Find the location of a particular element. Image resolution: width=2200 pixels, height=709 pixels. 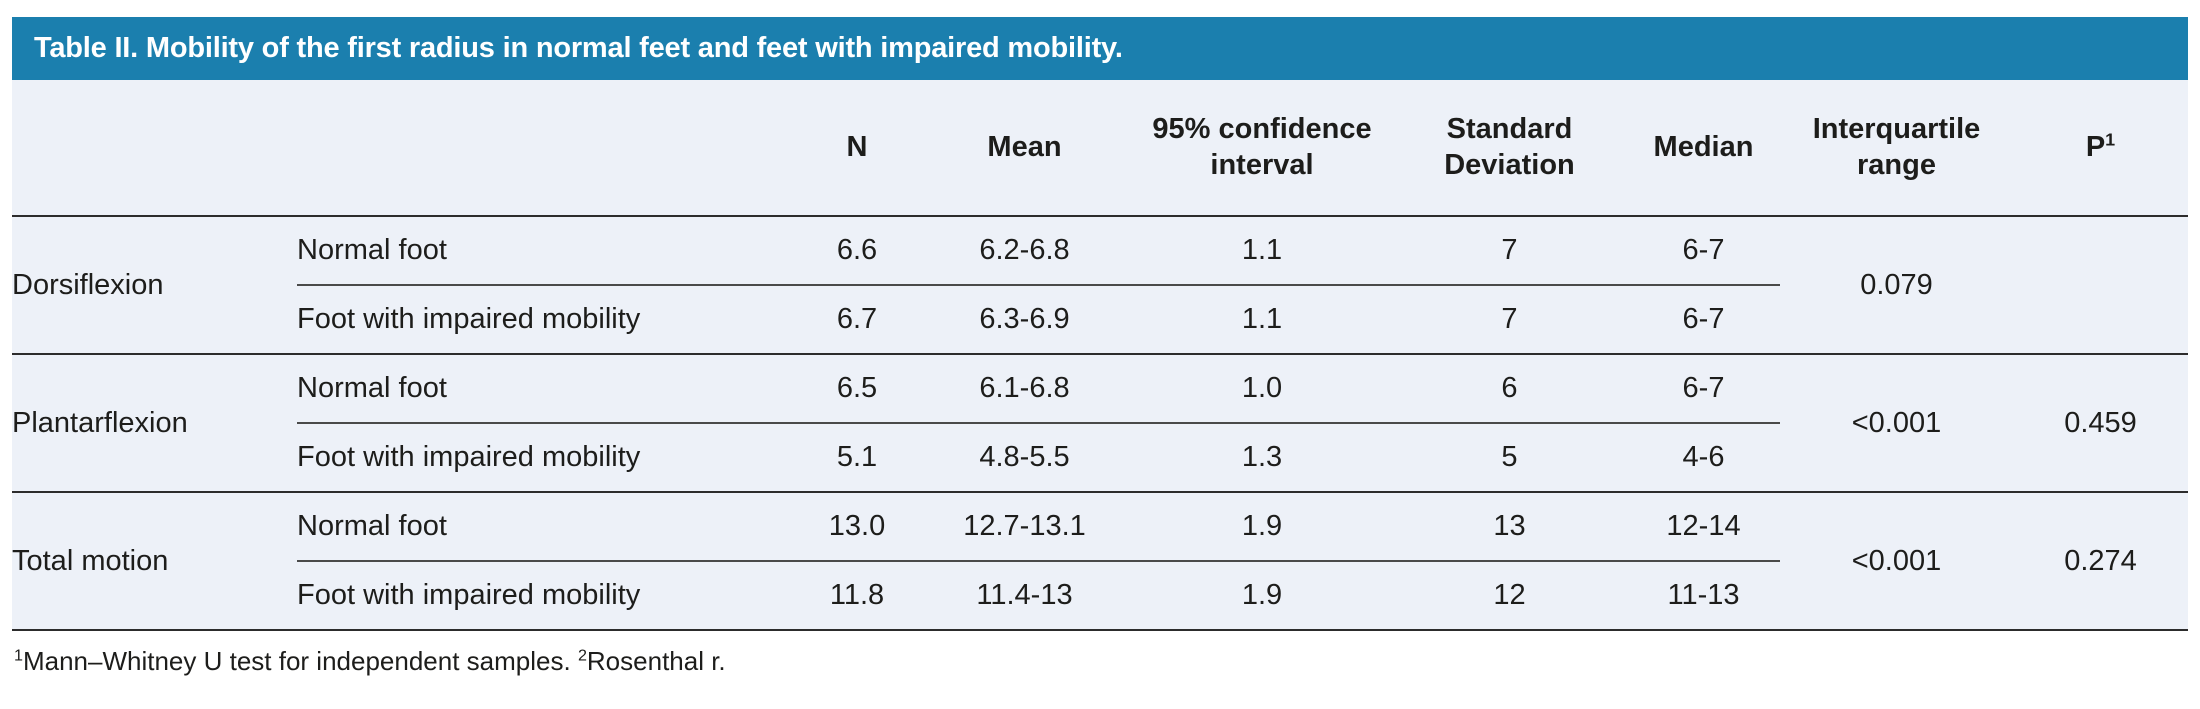

mean-cell: 6.1-6.8 is located at coordinates (1024, 389).